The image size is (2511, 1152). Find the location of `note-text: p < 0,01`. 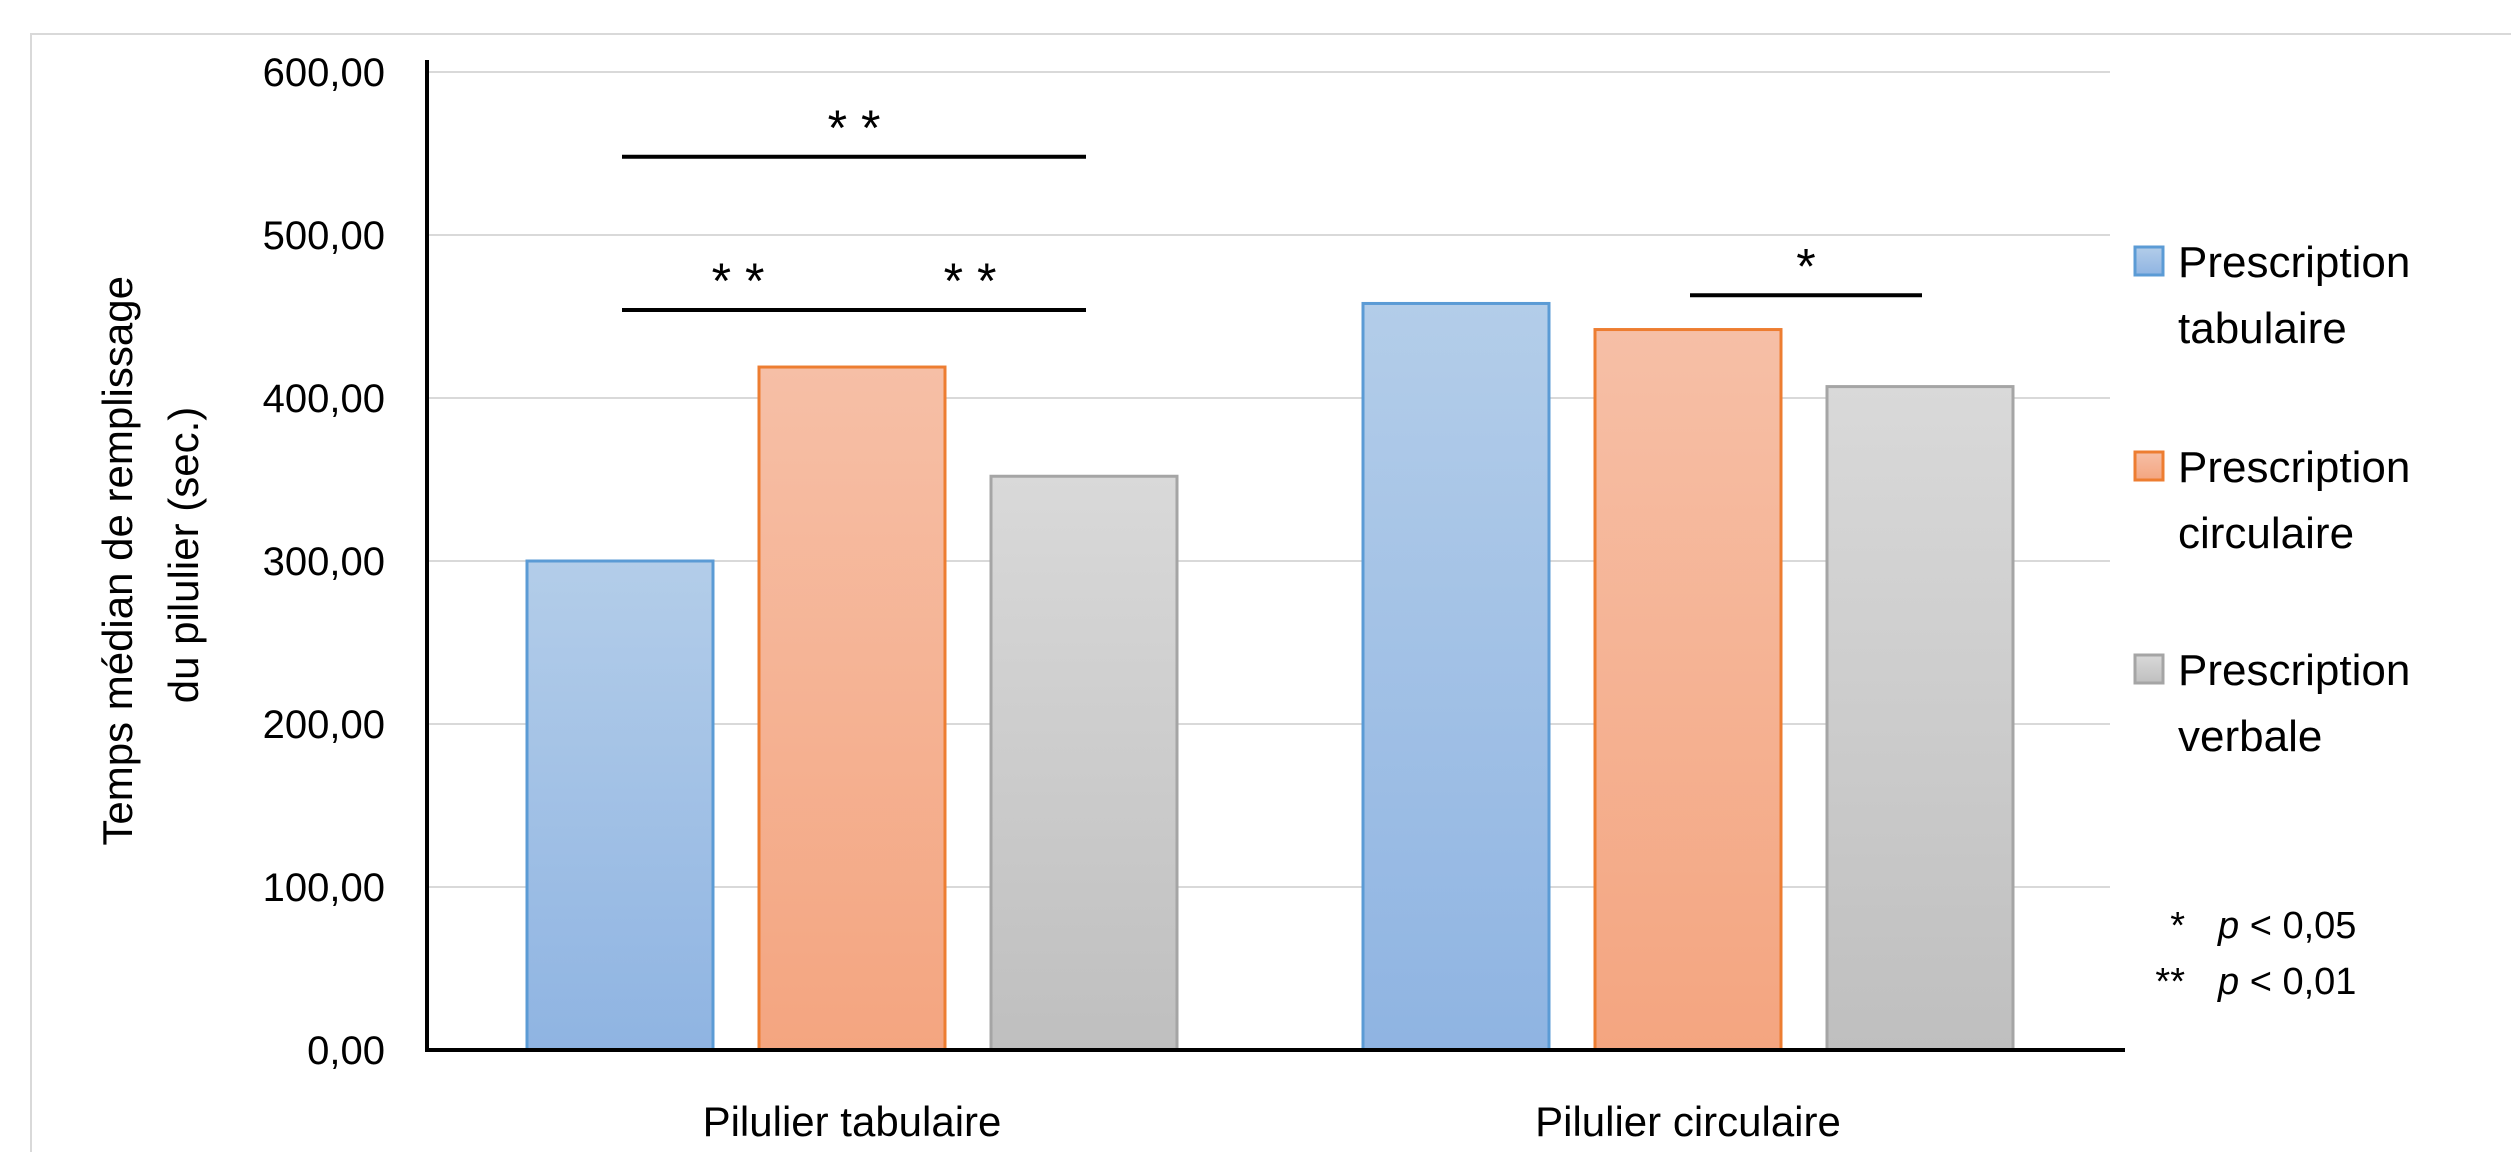

note-text: p < 0,01 is located at coordinates (2286, 982).